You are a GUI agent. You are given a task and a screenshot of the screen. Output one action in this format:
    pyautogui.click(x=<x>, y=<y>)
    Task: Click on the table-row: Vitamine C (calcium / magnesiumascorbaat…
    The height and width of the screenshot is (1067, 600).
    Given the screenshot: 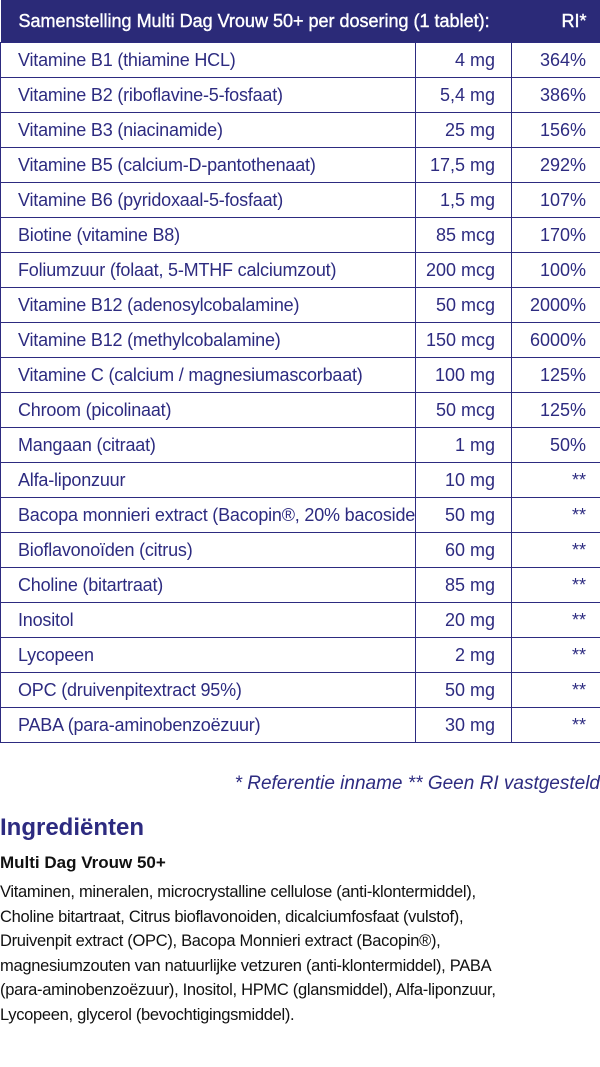 What is the action you would take?
    pyautogui.click(x=300, y=375)
    